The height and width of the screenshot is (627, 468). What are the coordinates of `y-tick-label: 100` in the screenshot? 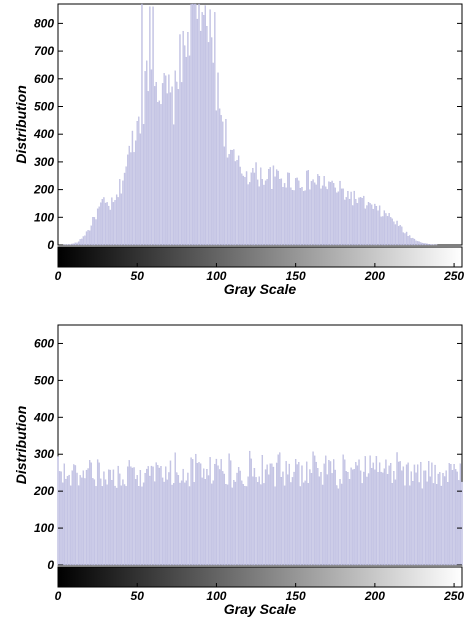 It's located at (44, 528).